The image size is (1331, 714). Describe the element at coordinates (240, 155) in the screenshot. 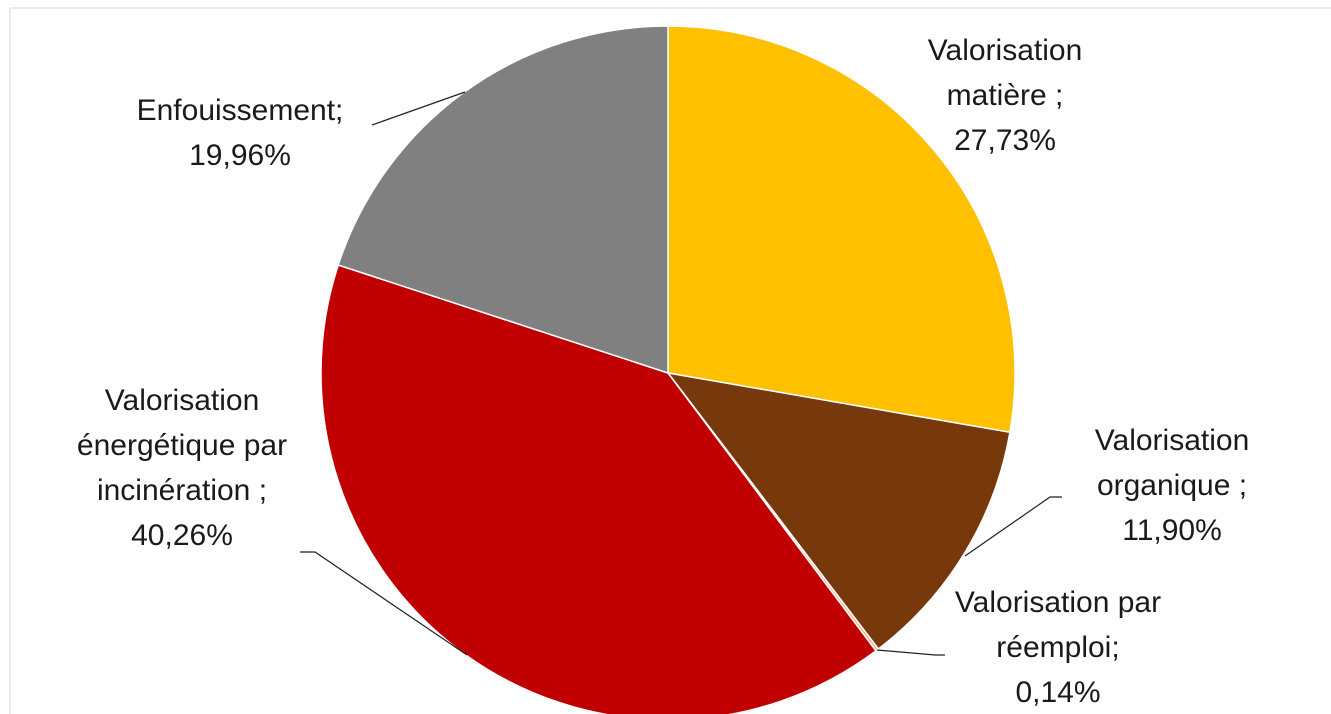

I see `label-value: 19,96%` at that location.